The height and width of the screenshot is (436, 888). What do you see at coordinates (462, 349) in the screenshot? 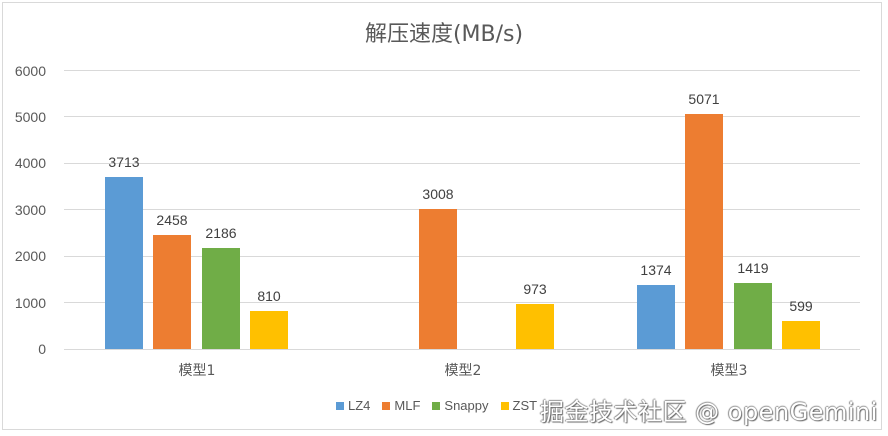
I see `x-axis-baseline` at bounding box center [462, 349].